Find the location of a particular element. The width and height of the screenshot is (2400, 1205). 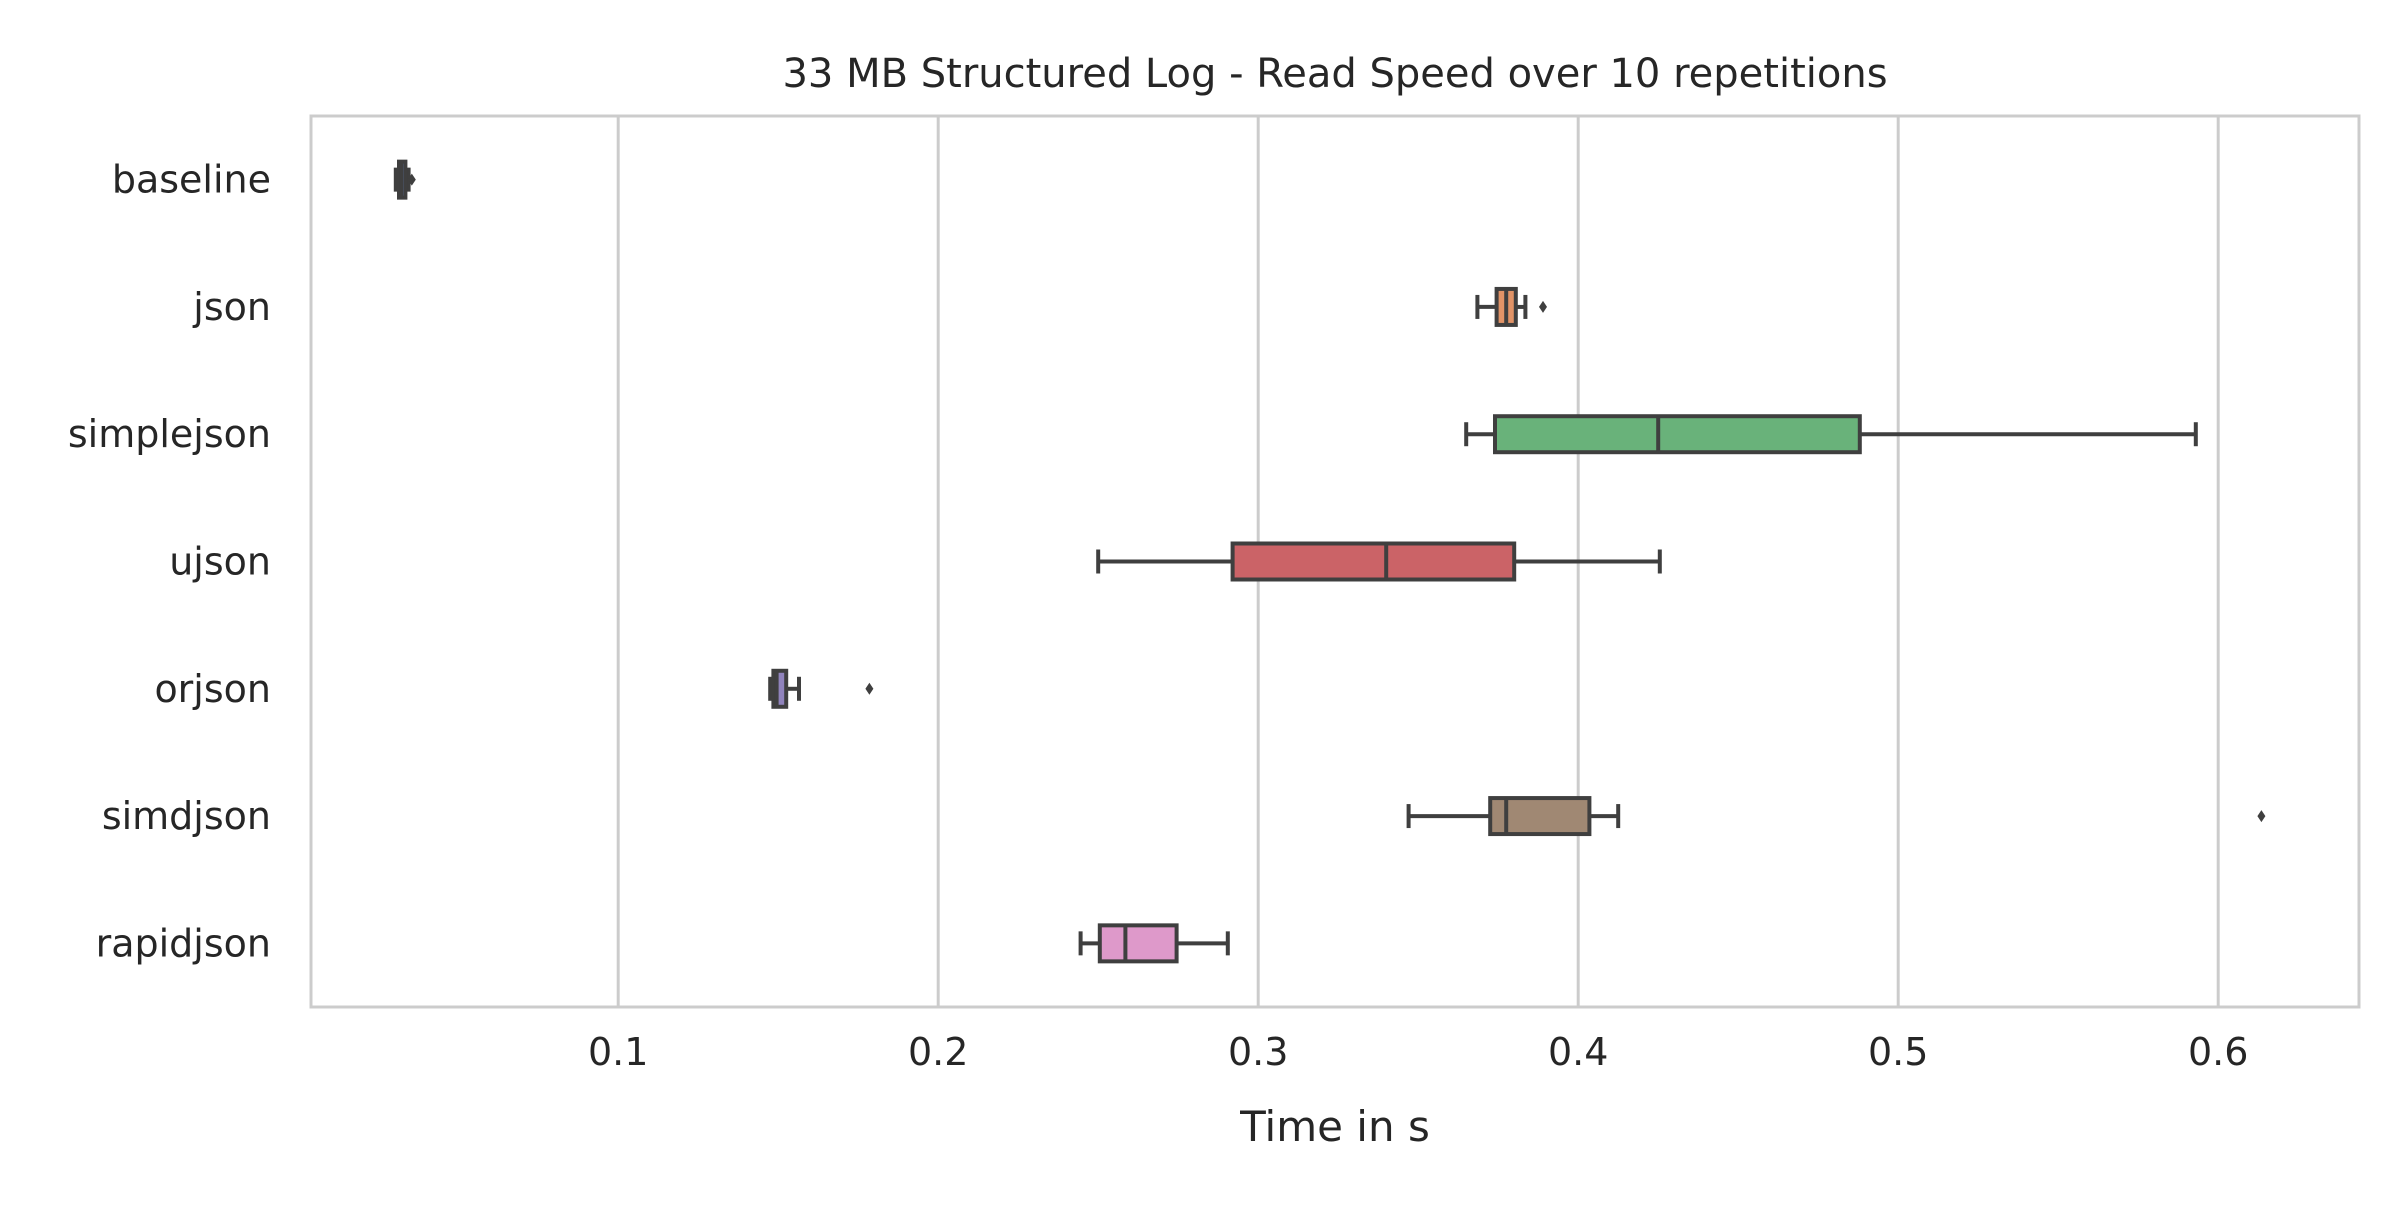

x-tick-label: 0.1 is located at coordinates (618, 1052).